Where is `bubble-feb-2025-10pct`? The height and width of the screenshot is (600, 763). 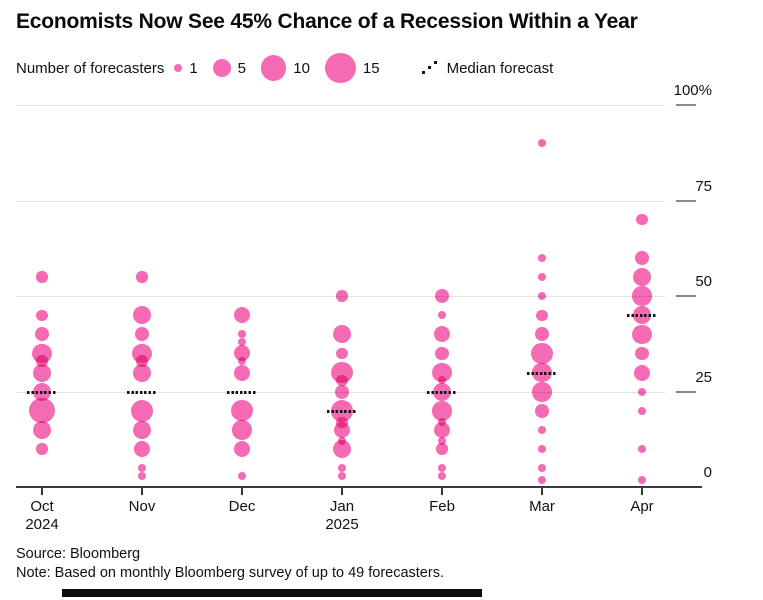
bubble-feb-2025-10pct is located at coordinates (442, 449).